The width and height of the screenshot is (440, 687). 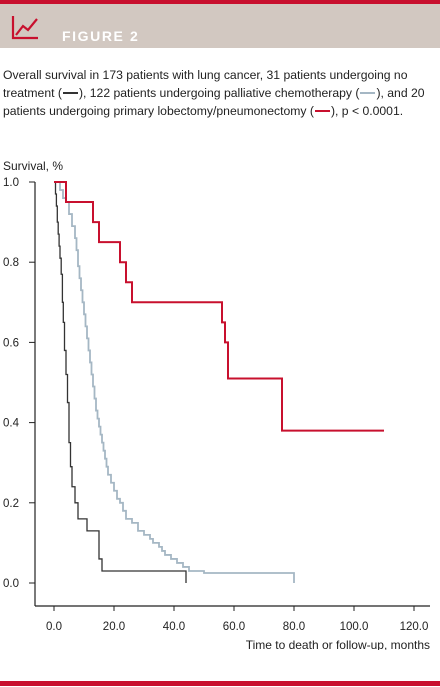 I want to click on y-tick-label: 0.6, so click(x=11, y=343).